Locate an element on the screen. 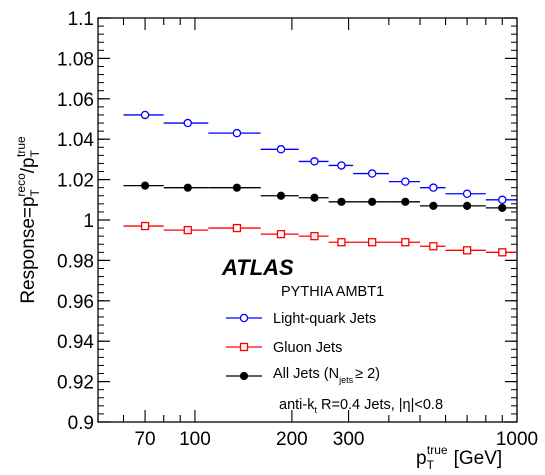 This screenshot has height=475, width=545. y-axis-label: Response=pTreco/pTtrue is located at coordinates (28, 220).